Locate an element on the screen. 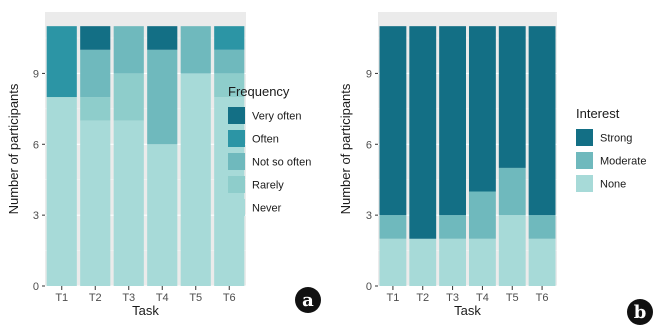 This screenshot has height=326, width=657. legend-label: Never is located at coordinates (267, 209).